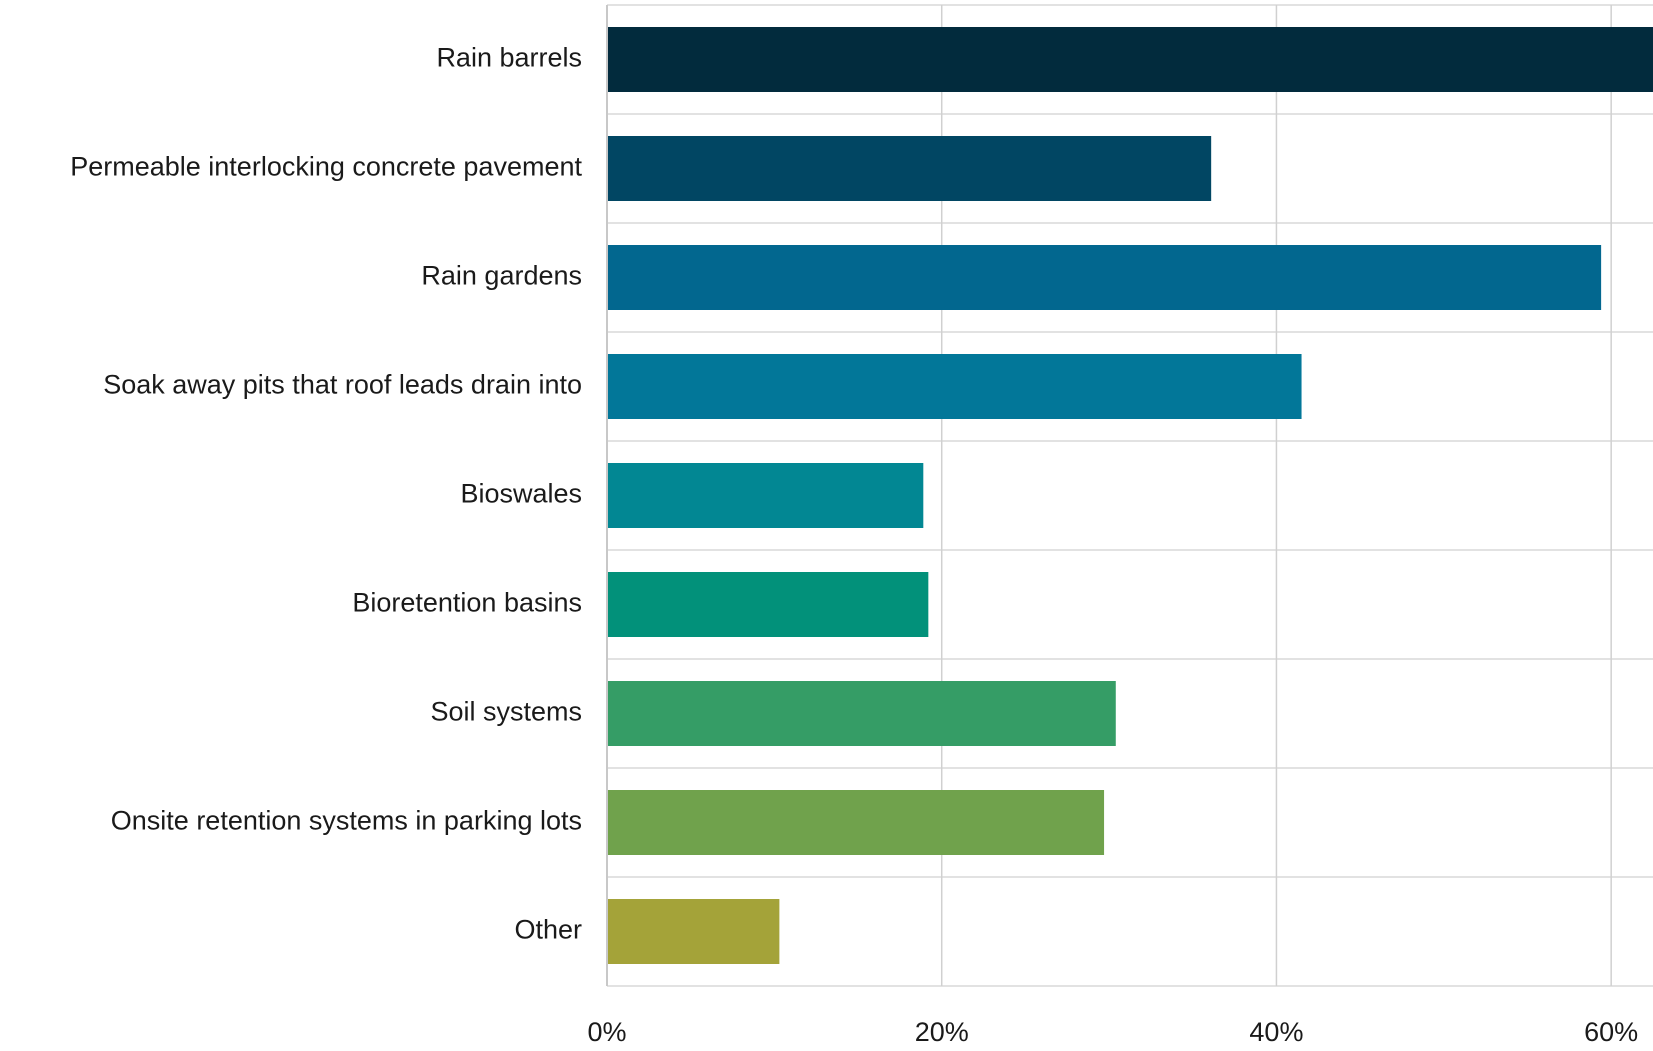  What do you see at coordinates (548, 930) in the screenshot?
I see `category-label: Other` at bounding box center [548, 930].